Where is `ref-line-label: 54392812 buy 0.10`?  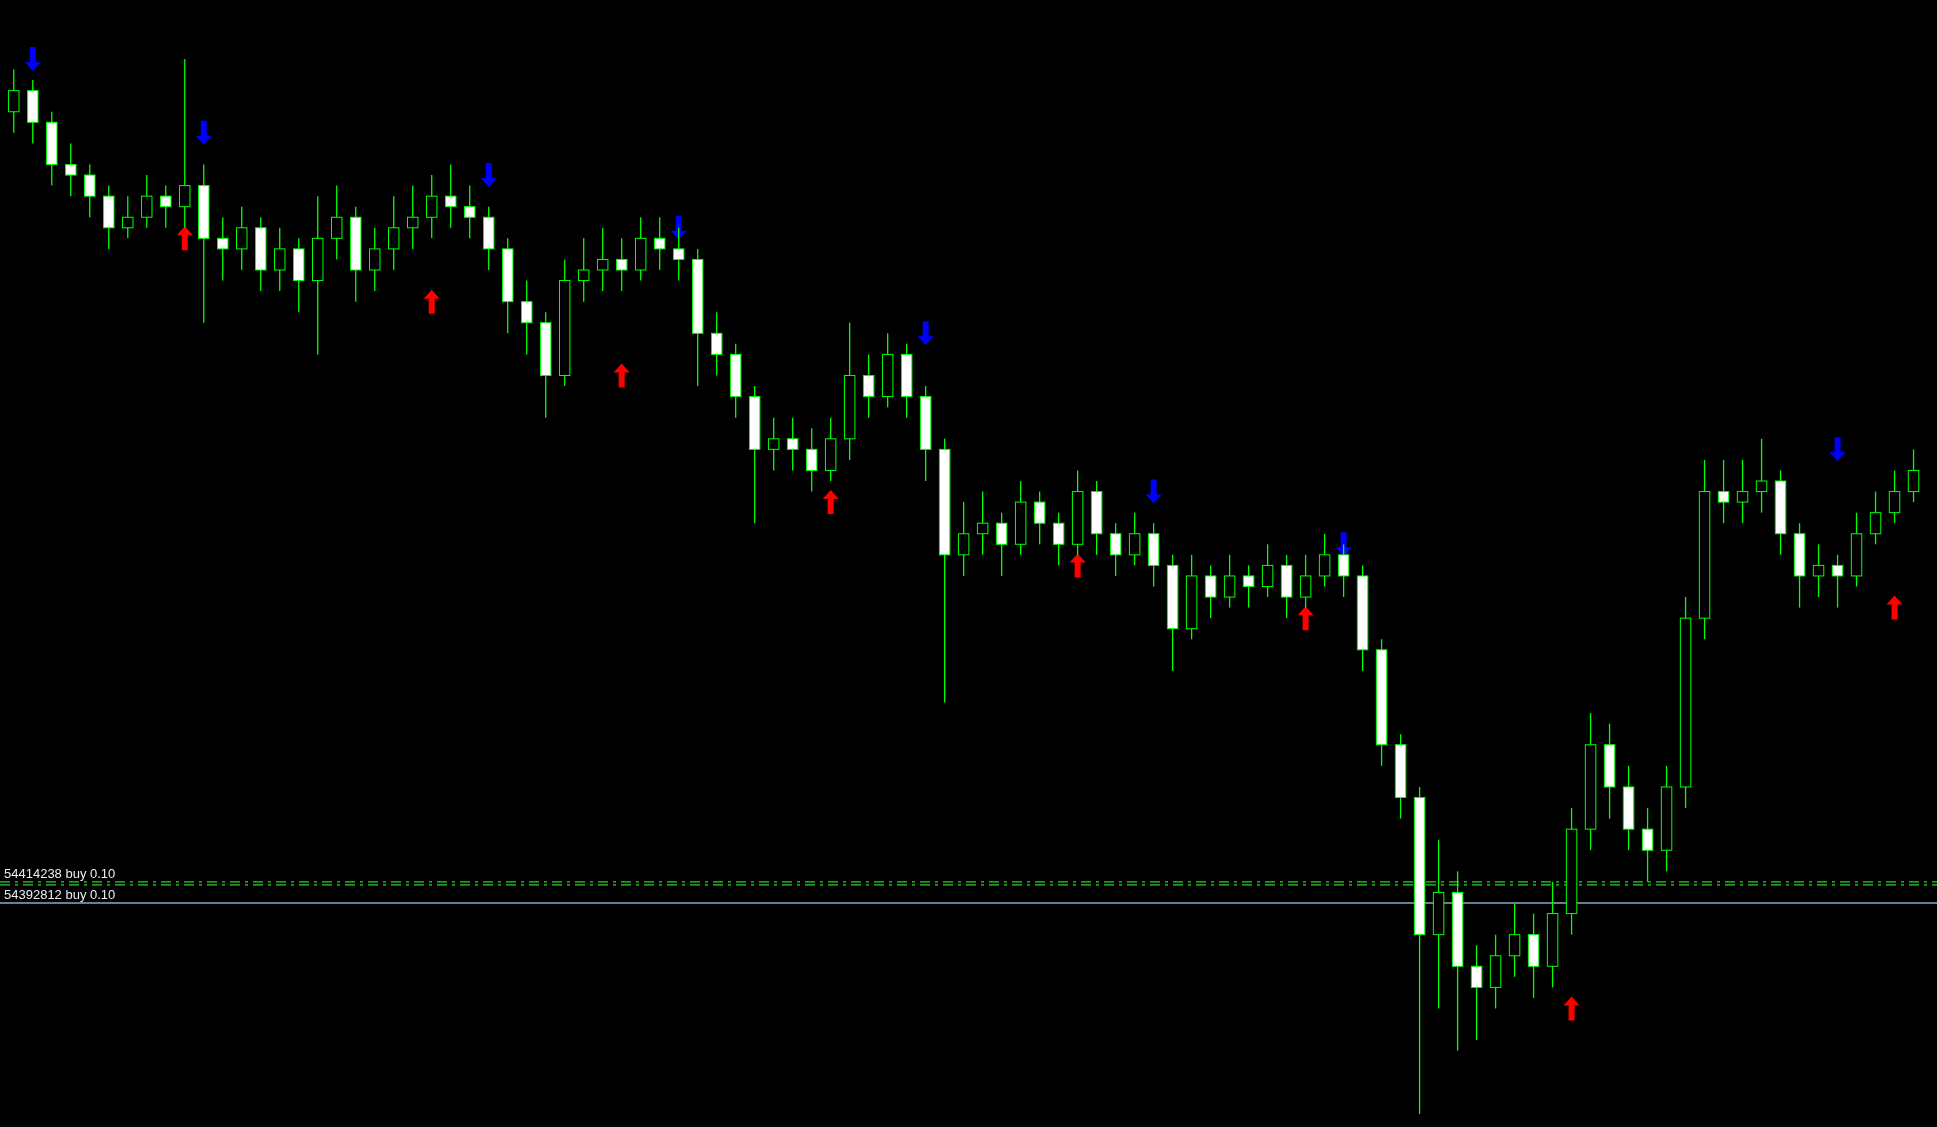
ref-line-label: 54392812 buy 0.10 is located at coordinates (60, 894).